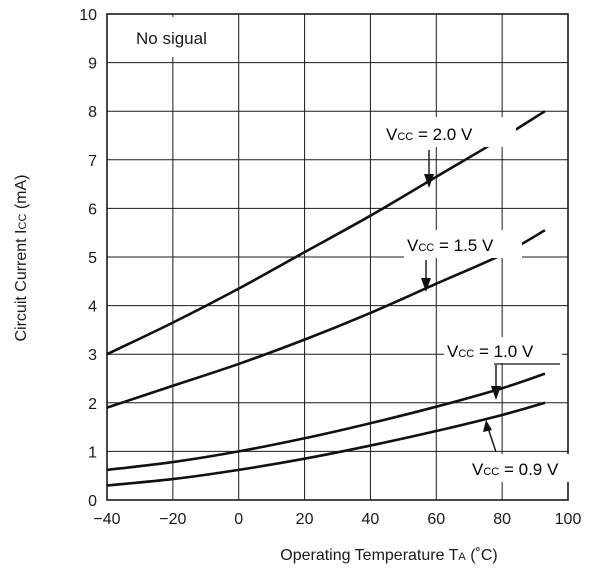  Describe the element at coordinates (88, 15) in the screenshot. I see `y-tick-label: 10` at that location.